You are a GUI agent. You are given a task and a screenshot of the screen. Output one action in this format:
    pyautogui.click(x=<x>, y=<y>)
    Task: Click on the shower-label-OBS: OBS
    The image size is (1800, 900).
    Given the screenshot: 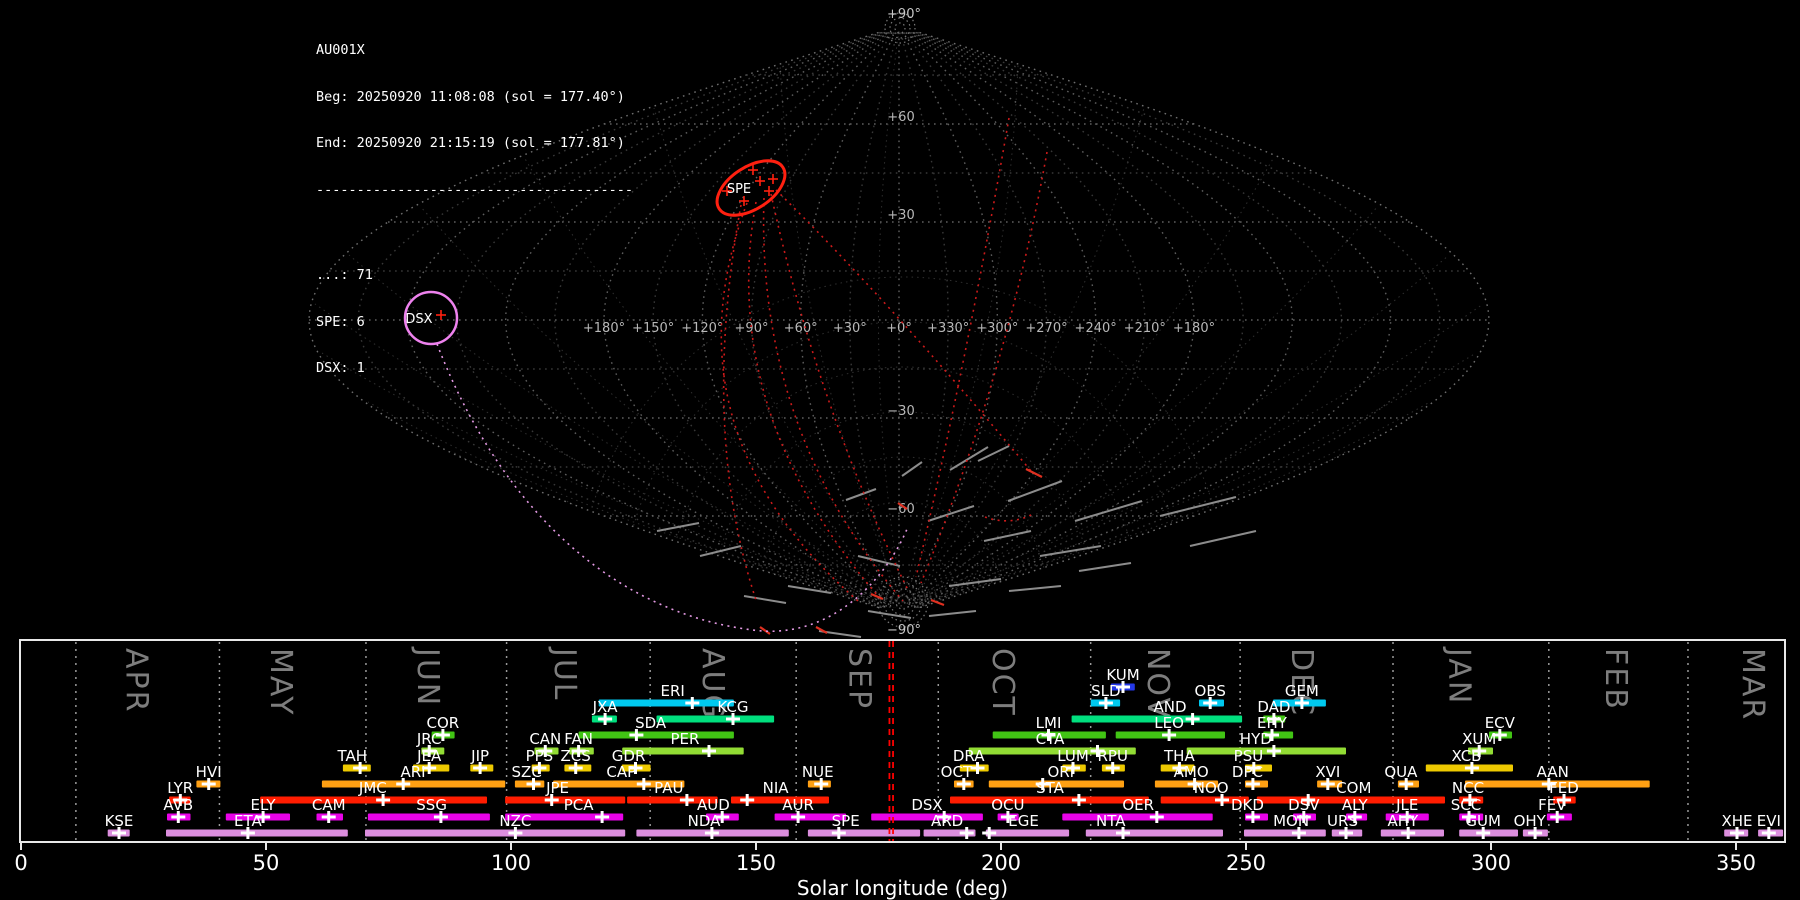 What is the action you would take?
    pyautogui.click(x=1210, y=691)
    